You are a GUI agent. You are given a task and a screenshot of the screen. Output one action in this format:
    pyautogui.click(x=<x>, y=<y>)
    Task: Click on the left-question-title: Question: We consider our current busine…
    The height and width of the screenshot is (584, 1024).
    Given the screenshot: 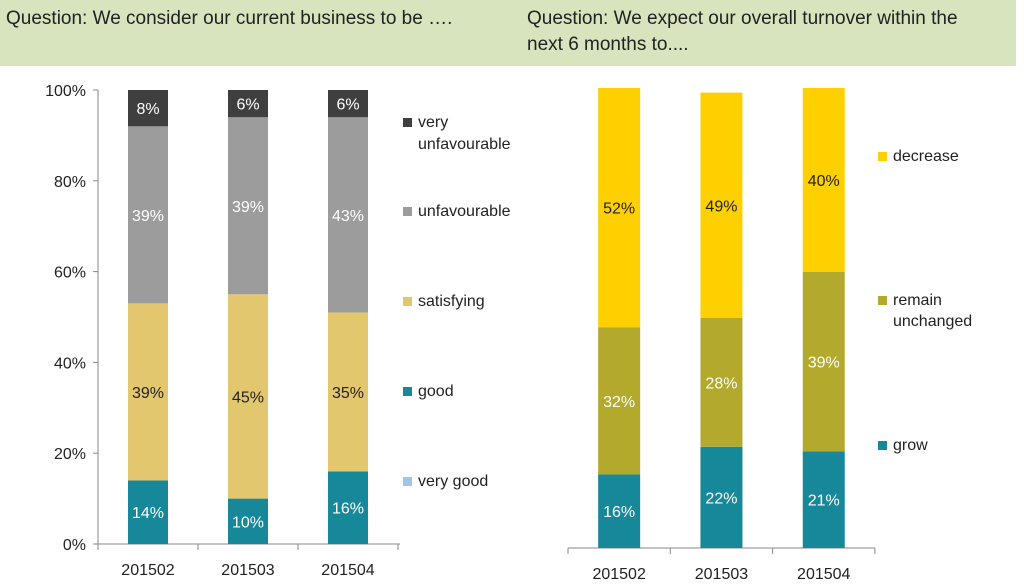 What is the action you would take?
    pyautogui.click(x=229, y=18)
    